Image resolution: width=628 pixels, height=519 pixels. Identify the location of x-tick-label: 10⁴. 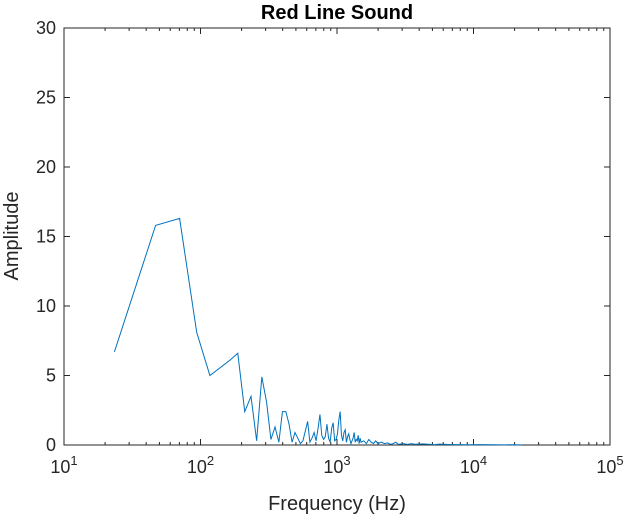
(473, 465).